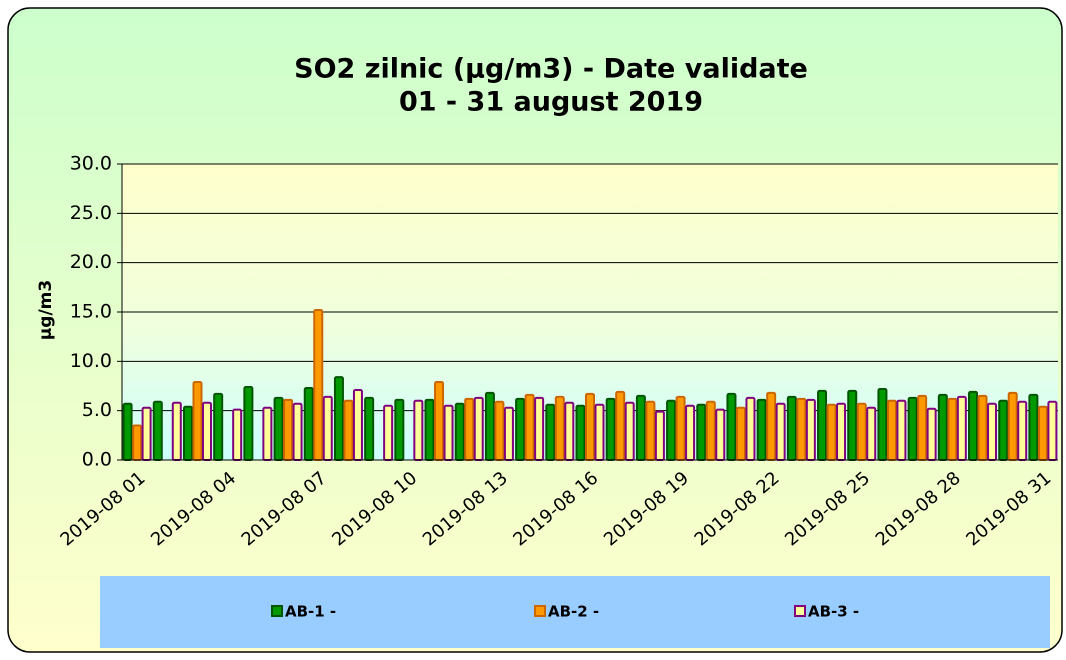  Describe the element at coordinates (91, 213) in the screenshot. I see `y-tick-label: 25.0` at that location.